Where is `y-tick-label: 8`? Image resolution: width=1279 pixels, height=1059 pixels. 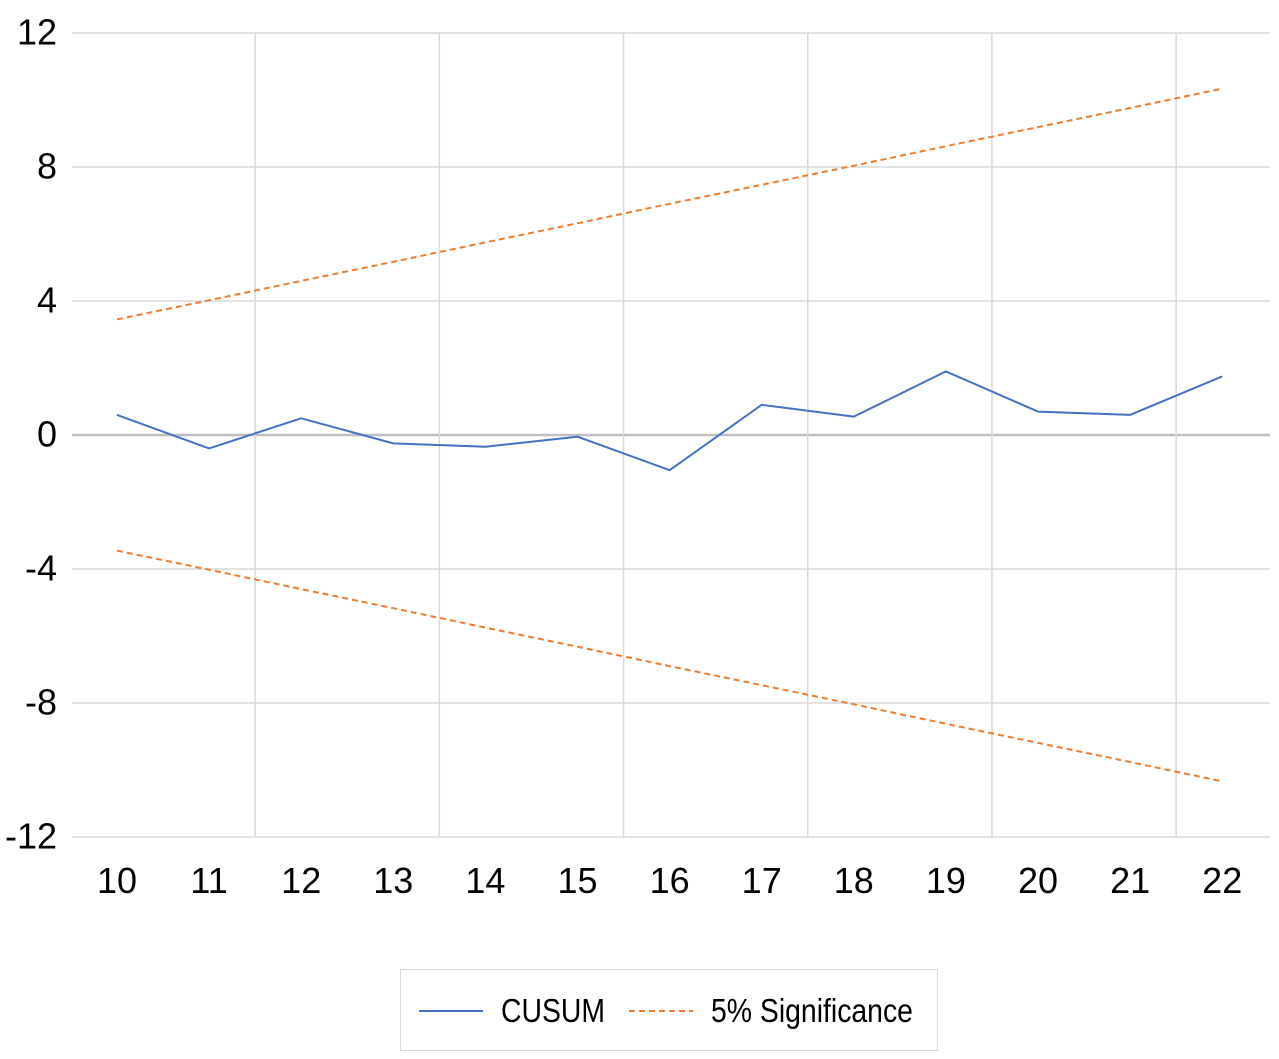 y-tick-label: 8 is located at coordinates (47, 166).